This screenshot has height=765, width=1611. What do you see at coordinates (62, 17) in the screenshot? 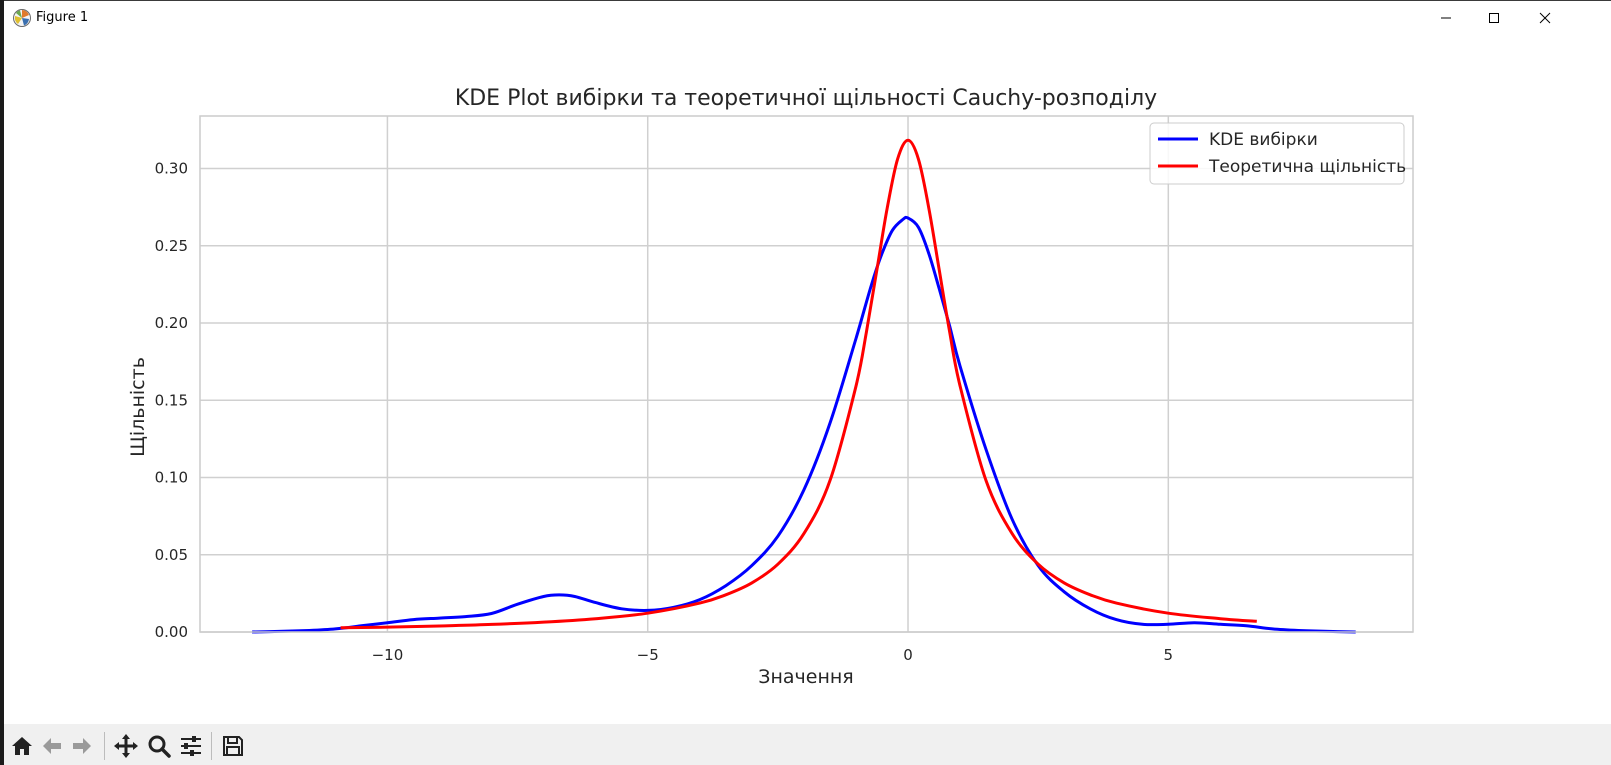
I see `window-title: Figure 1` at bounding box center [62, 17].